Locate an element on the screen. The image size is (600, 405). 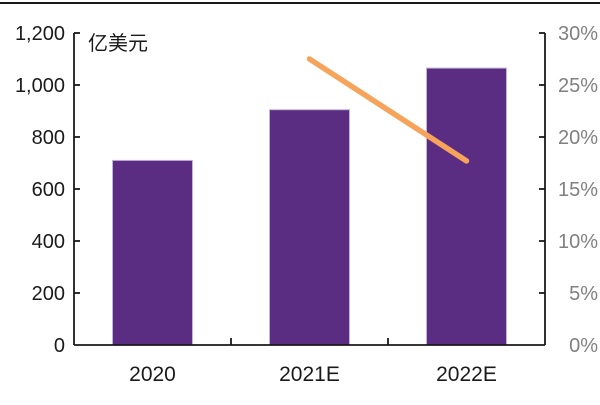
bar-2020 is located at coordinates (152, 252).